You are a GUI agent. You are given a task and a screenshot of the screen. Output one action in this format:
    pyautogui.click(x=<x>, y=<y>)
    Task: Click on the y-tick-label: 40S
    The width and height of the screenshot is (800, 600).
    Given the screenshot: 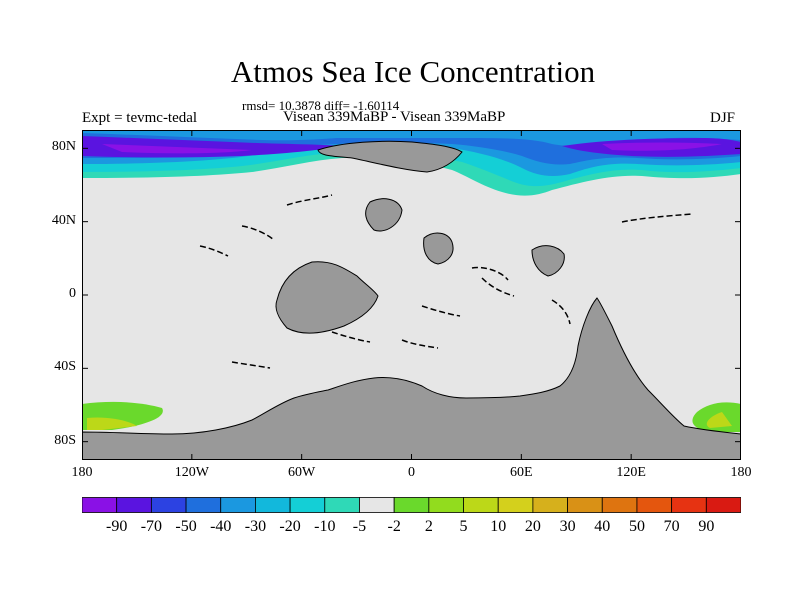 What is the action you would take?
    pyautogui.click(x=65, y=367)
    